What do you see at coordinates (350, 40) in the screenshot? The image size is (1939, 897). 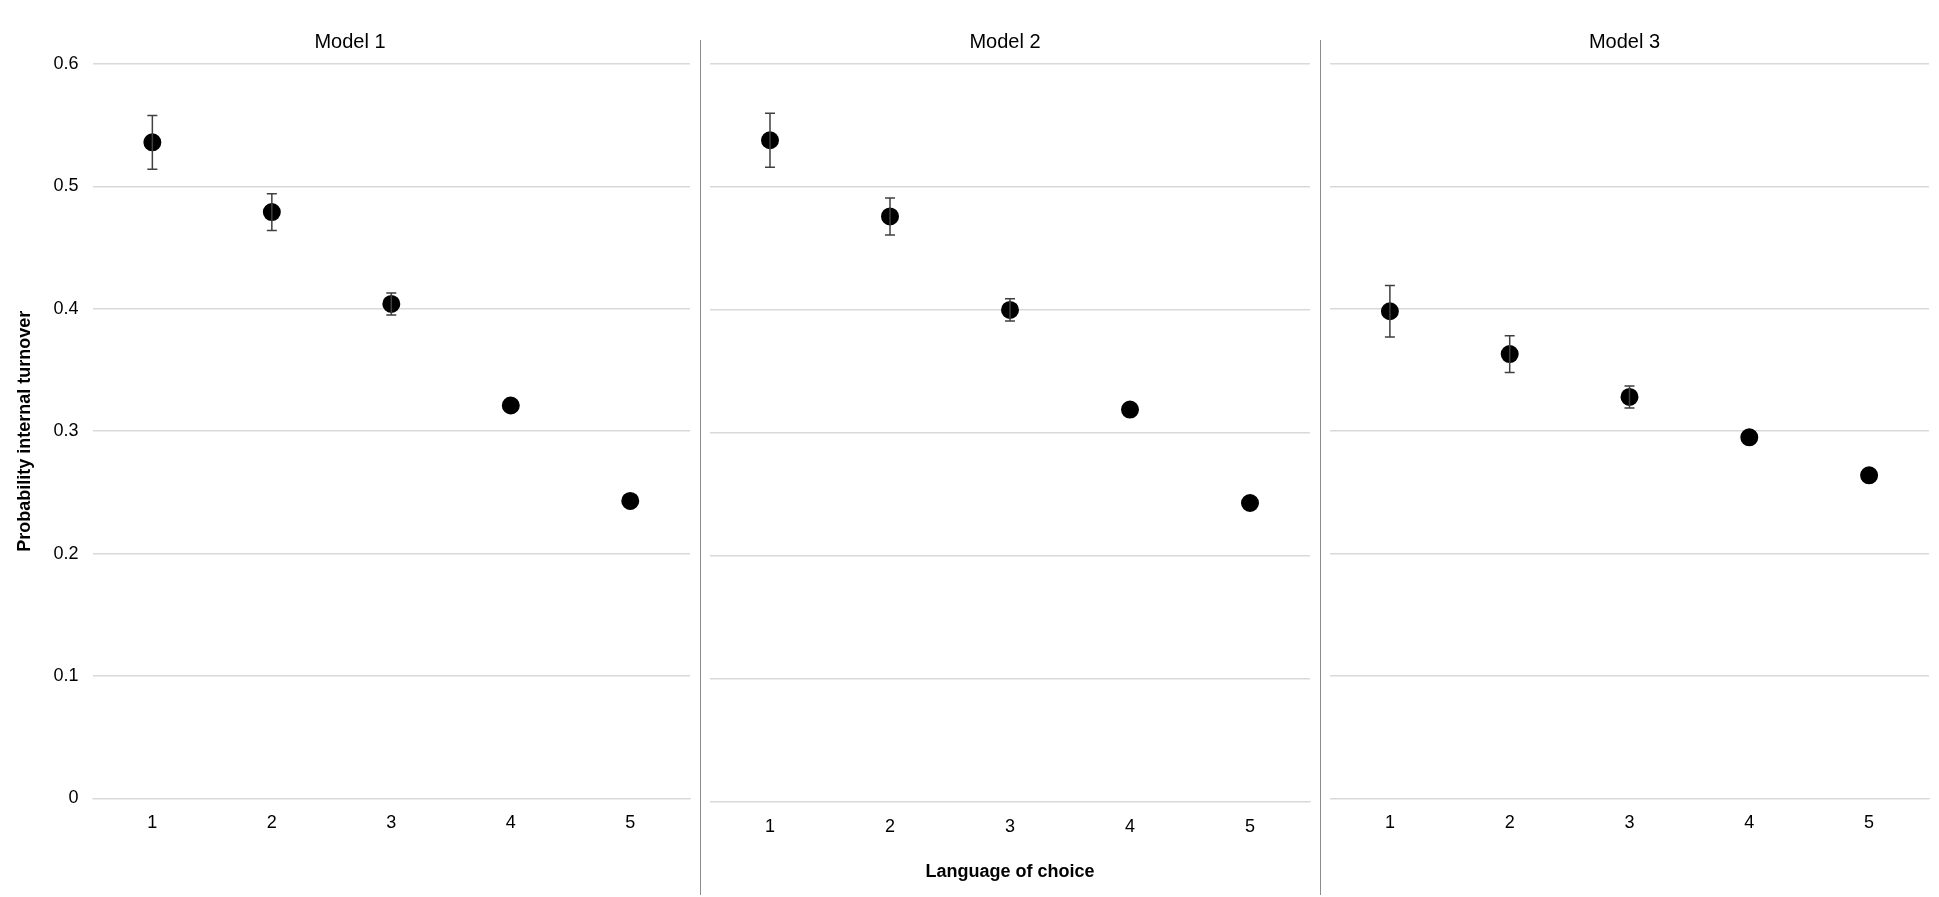 I see `chart-title: Model 1` at bounding box center [350, 40].